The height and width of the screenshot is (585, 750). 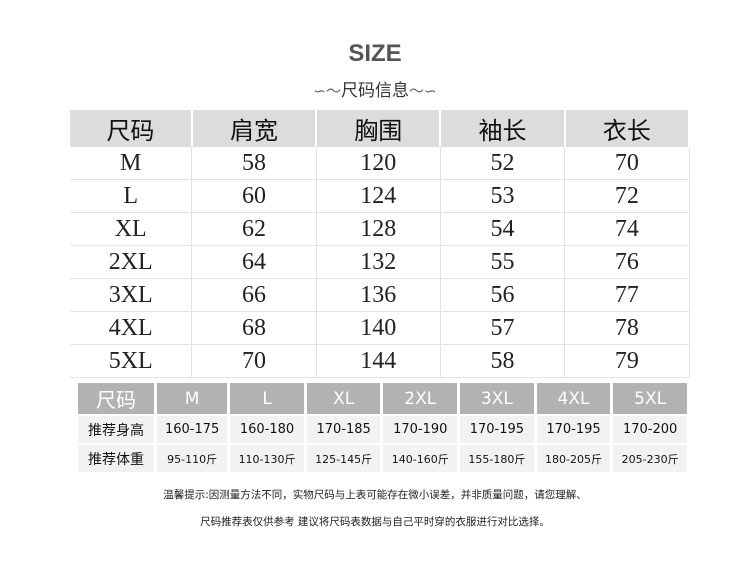 I want to click on table-row: 3XL 66 136 56 77, so click(x=380, y=295).